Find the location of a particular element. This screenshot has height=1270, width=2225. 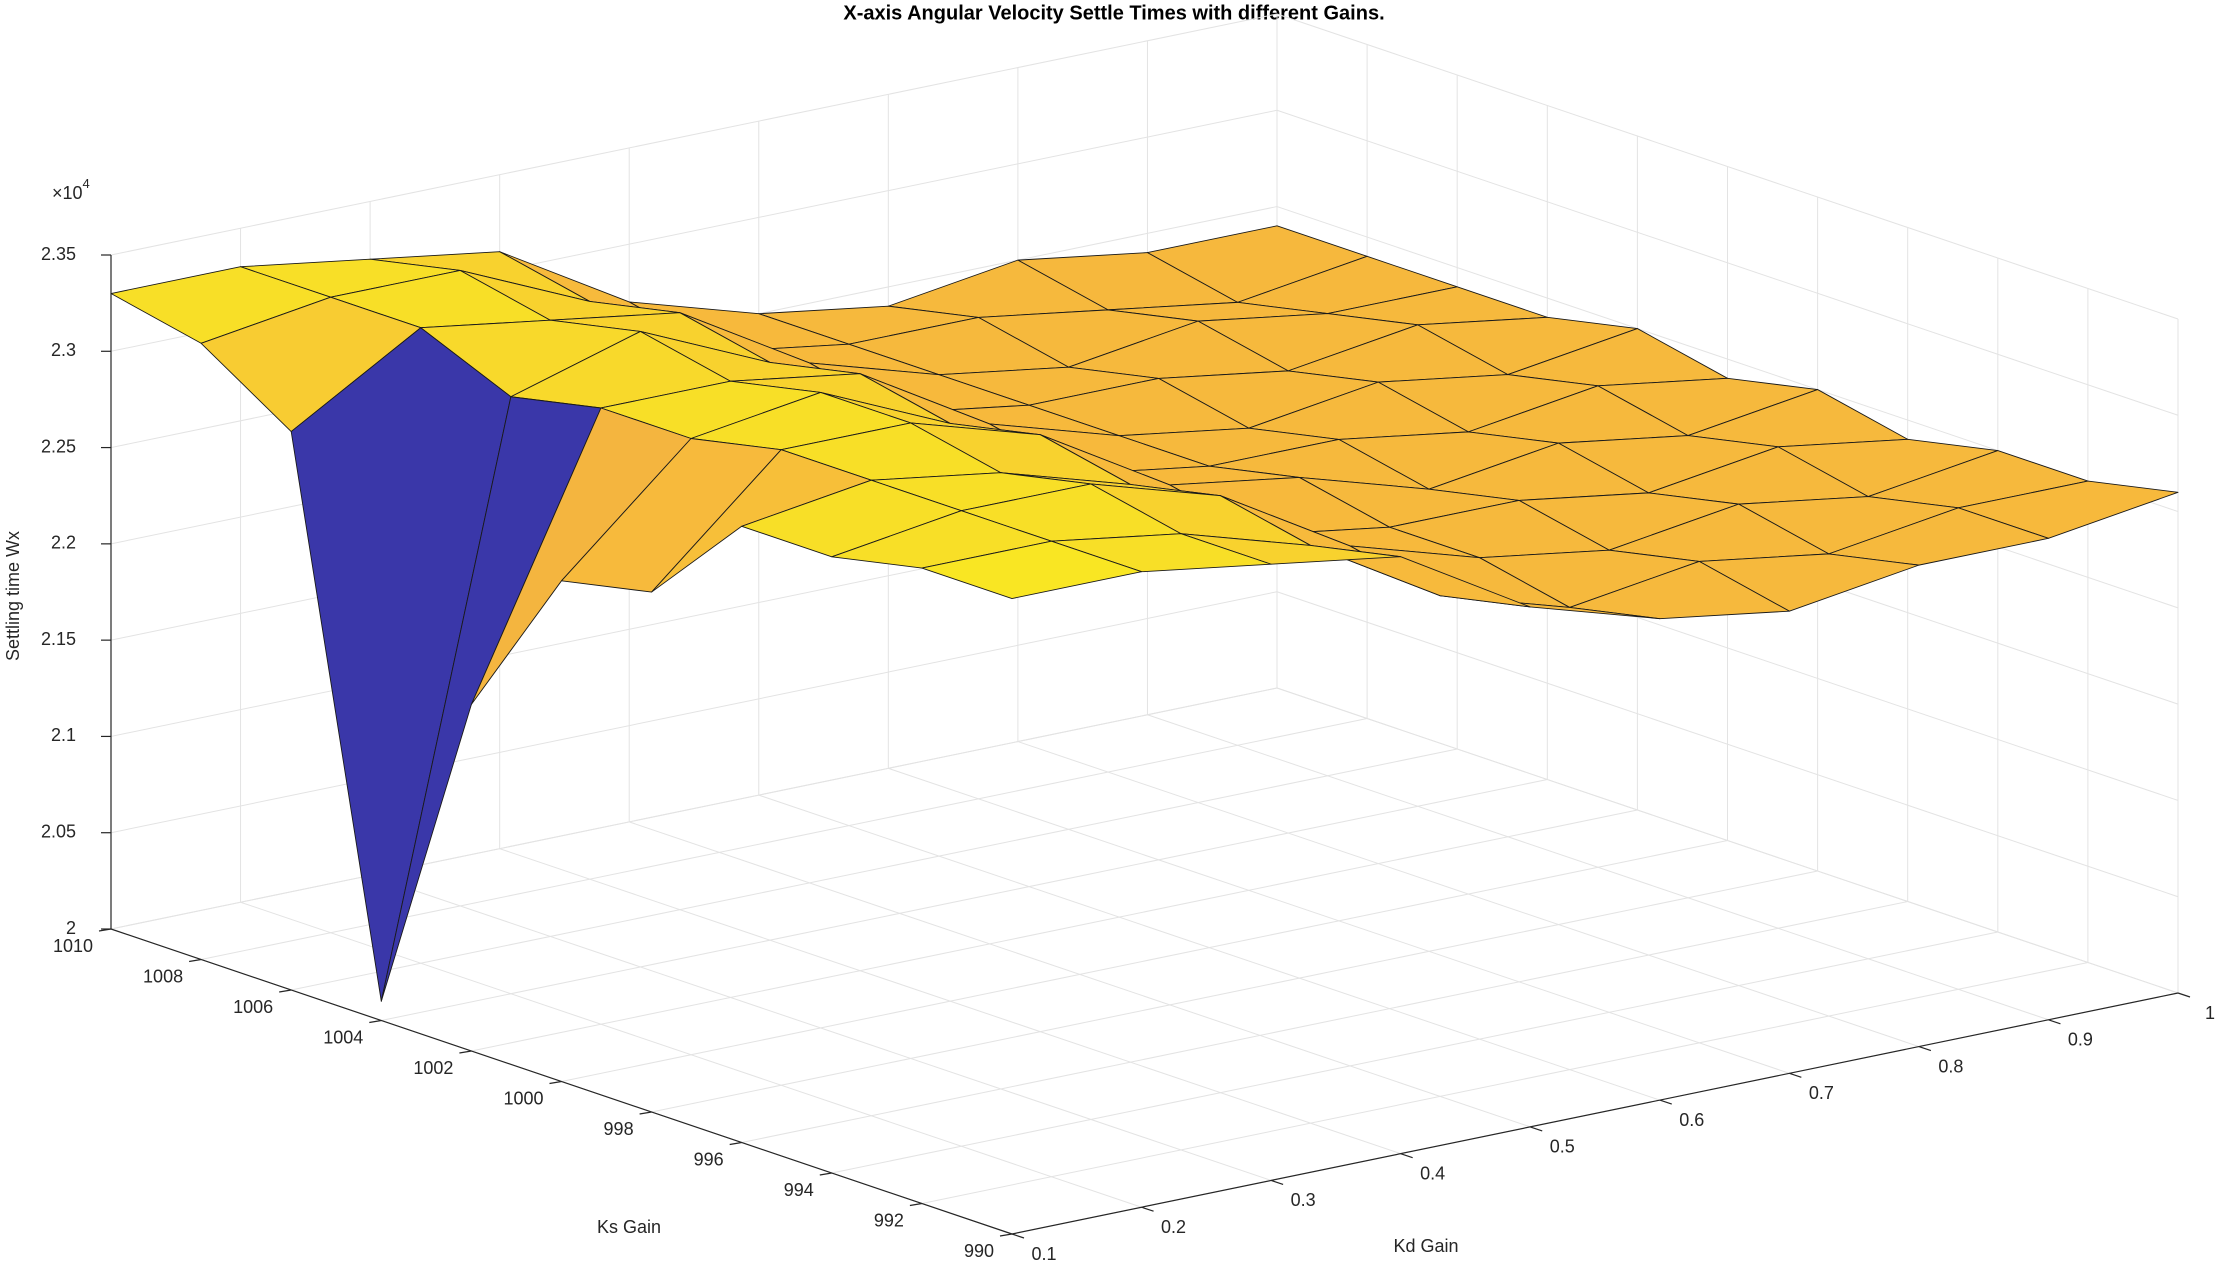

x-tick-label: 0.4 is located at coordinates (1432, 1173).